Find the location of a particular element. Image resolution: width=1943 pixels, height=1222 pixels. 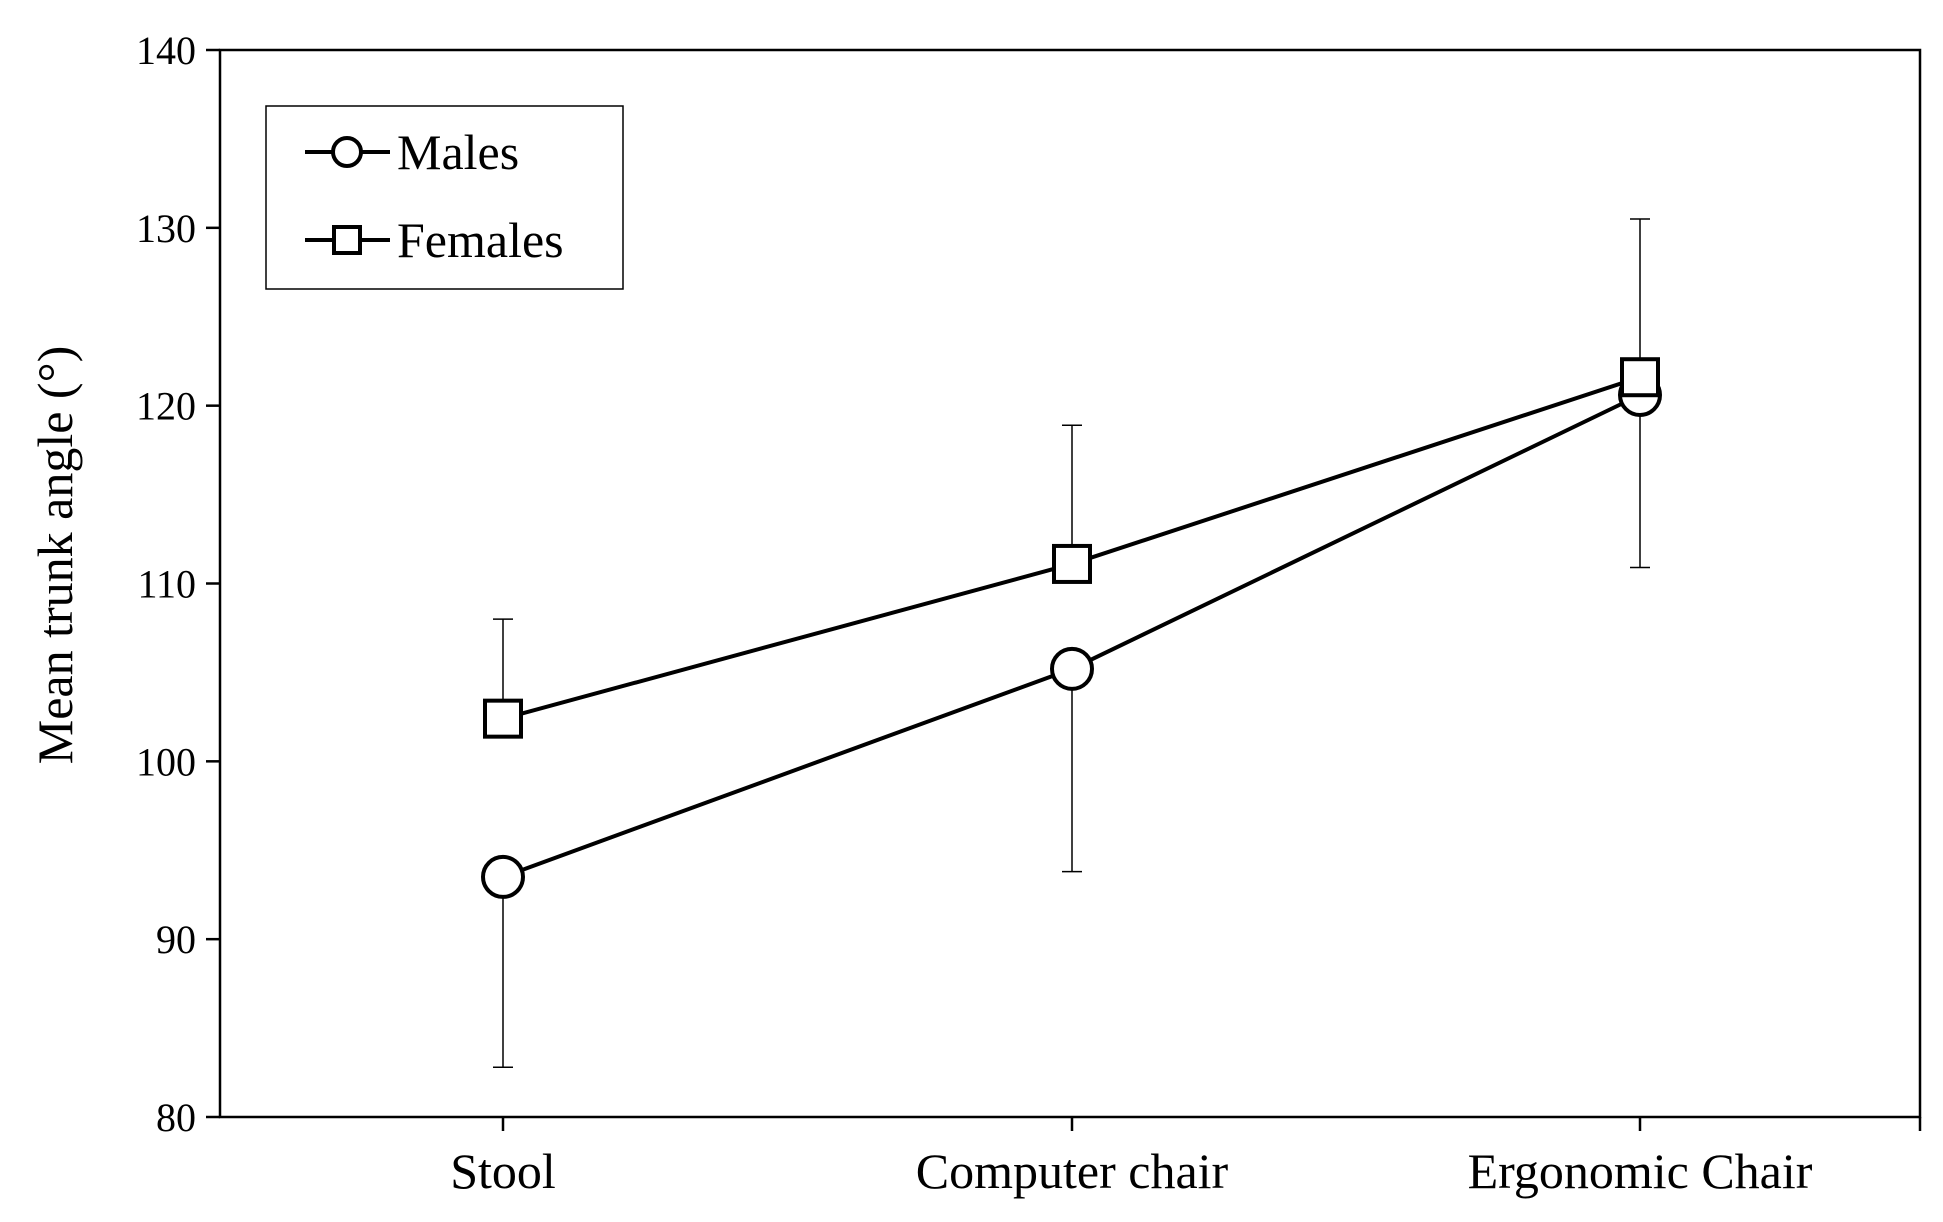

y-axis-label: Mean trunk angle (°) is located at coordinates (55, 555).